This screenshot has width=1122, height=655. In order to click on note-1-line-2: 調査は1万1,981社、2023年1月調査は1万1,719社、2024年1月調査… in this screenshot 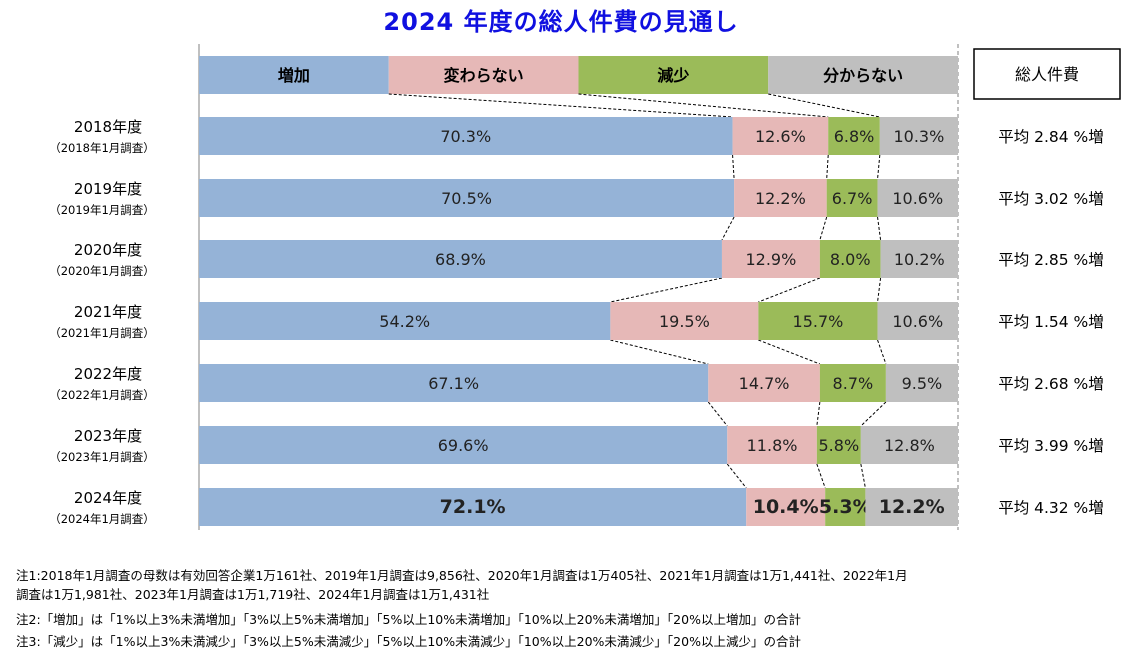, I will do `click(253, 594)`.